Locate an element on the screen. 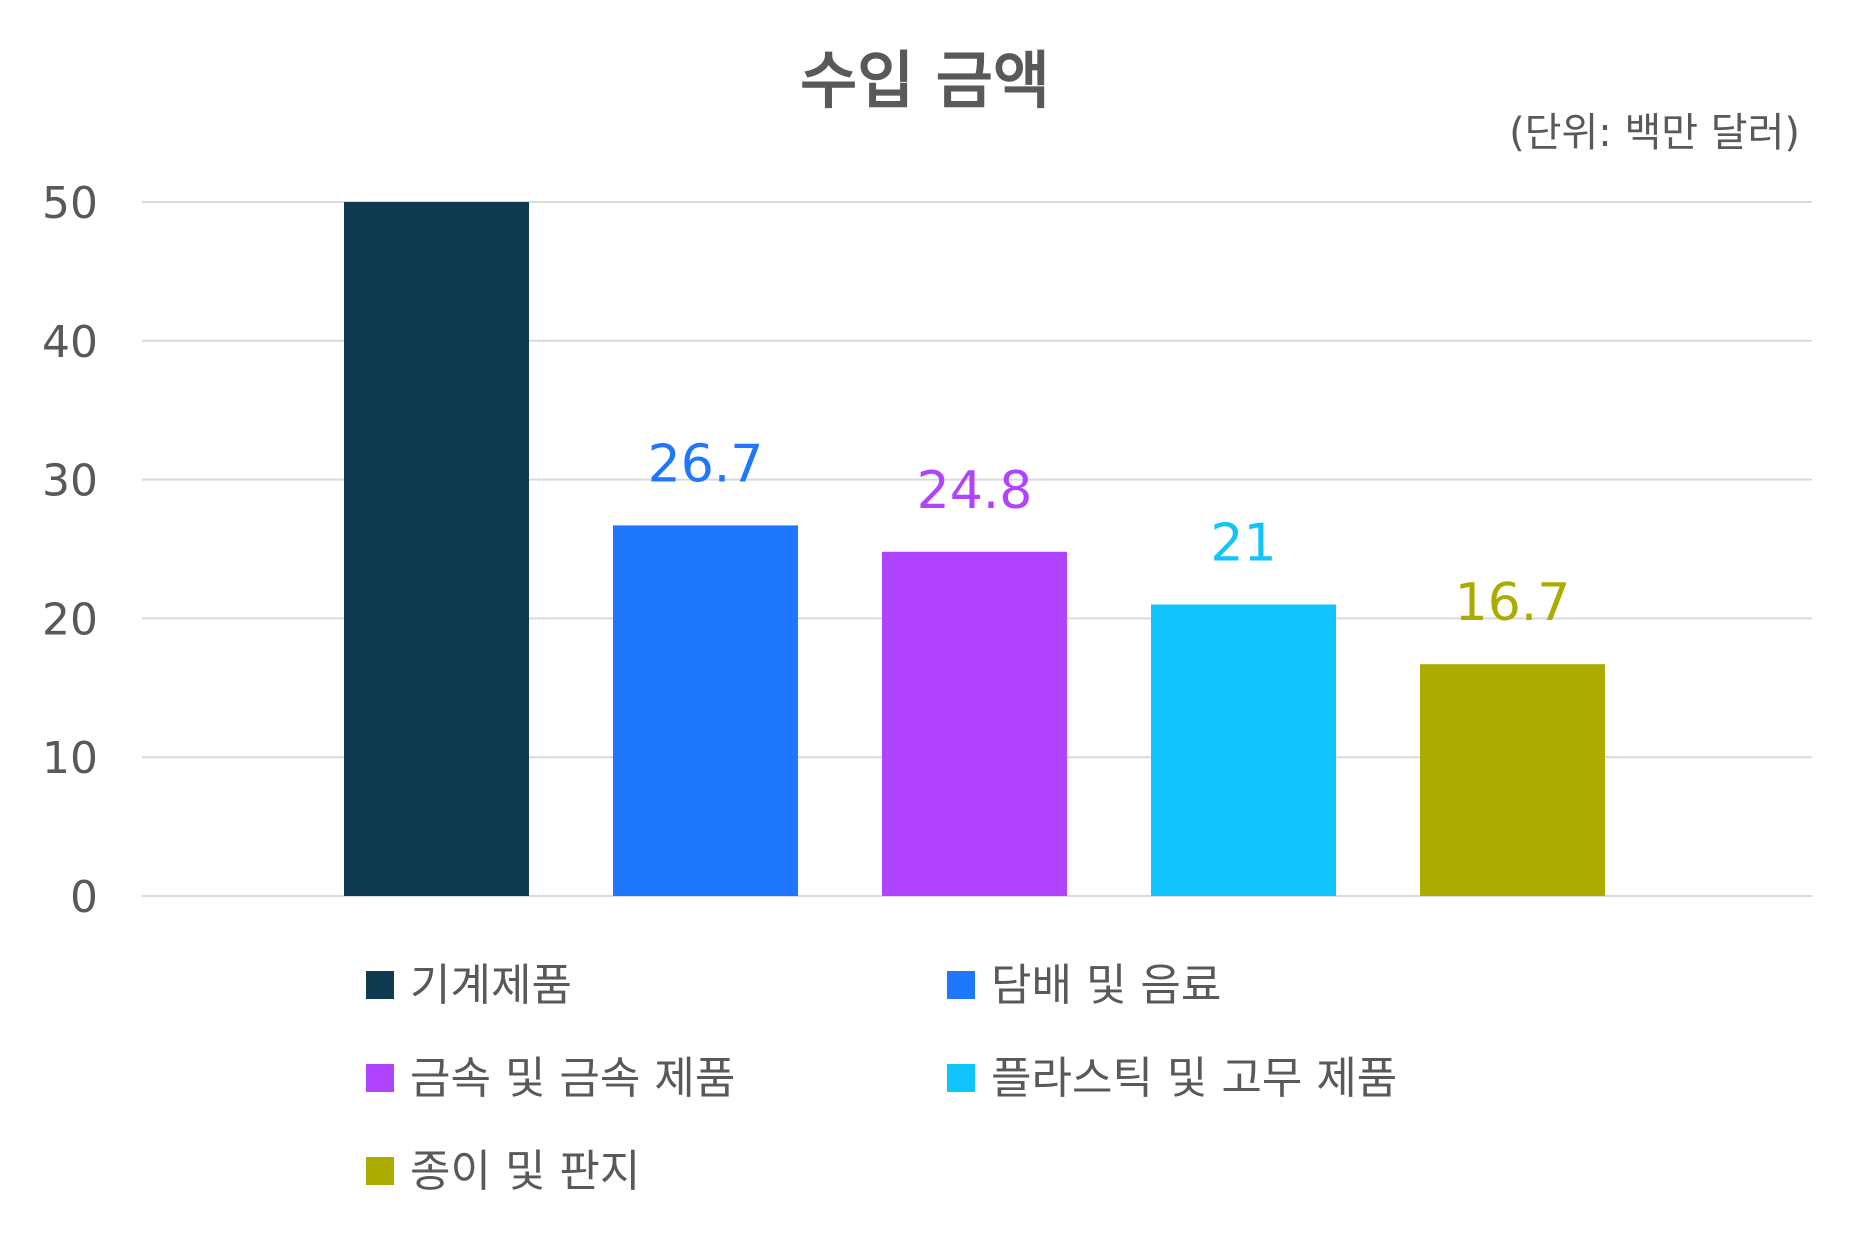 The width and height of the screenshot is (1851, 1234). legend-item: 담배 및 음료 is located at coordinates (1084, 985).